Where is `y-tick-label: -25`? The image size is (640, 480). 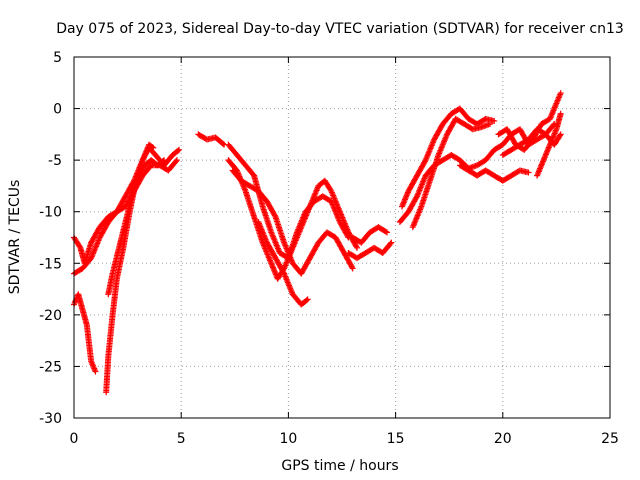
y-tick-label: -25 is located at coordinates (50, 367).